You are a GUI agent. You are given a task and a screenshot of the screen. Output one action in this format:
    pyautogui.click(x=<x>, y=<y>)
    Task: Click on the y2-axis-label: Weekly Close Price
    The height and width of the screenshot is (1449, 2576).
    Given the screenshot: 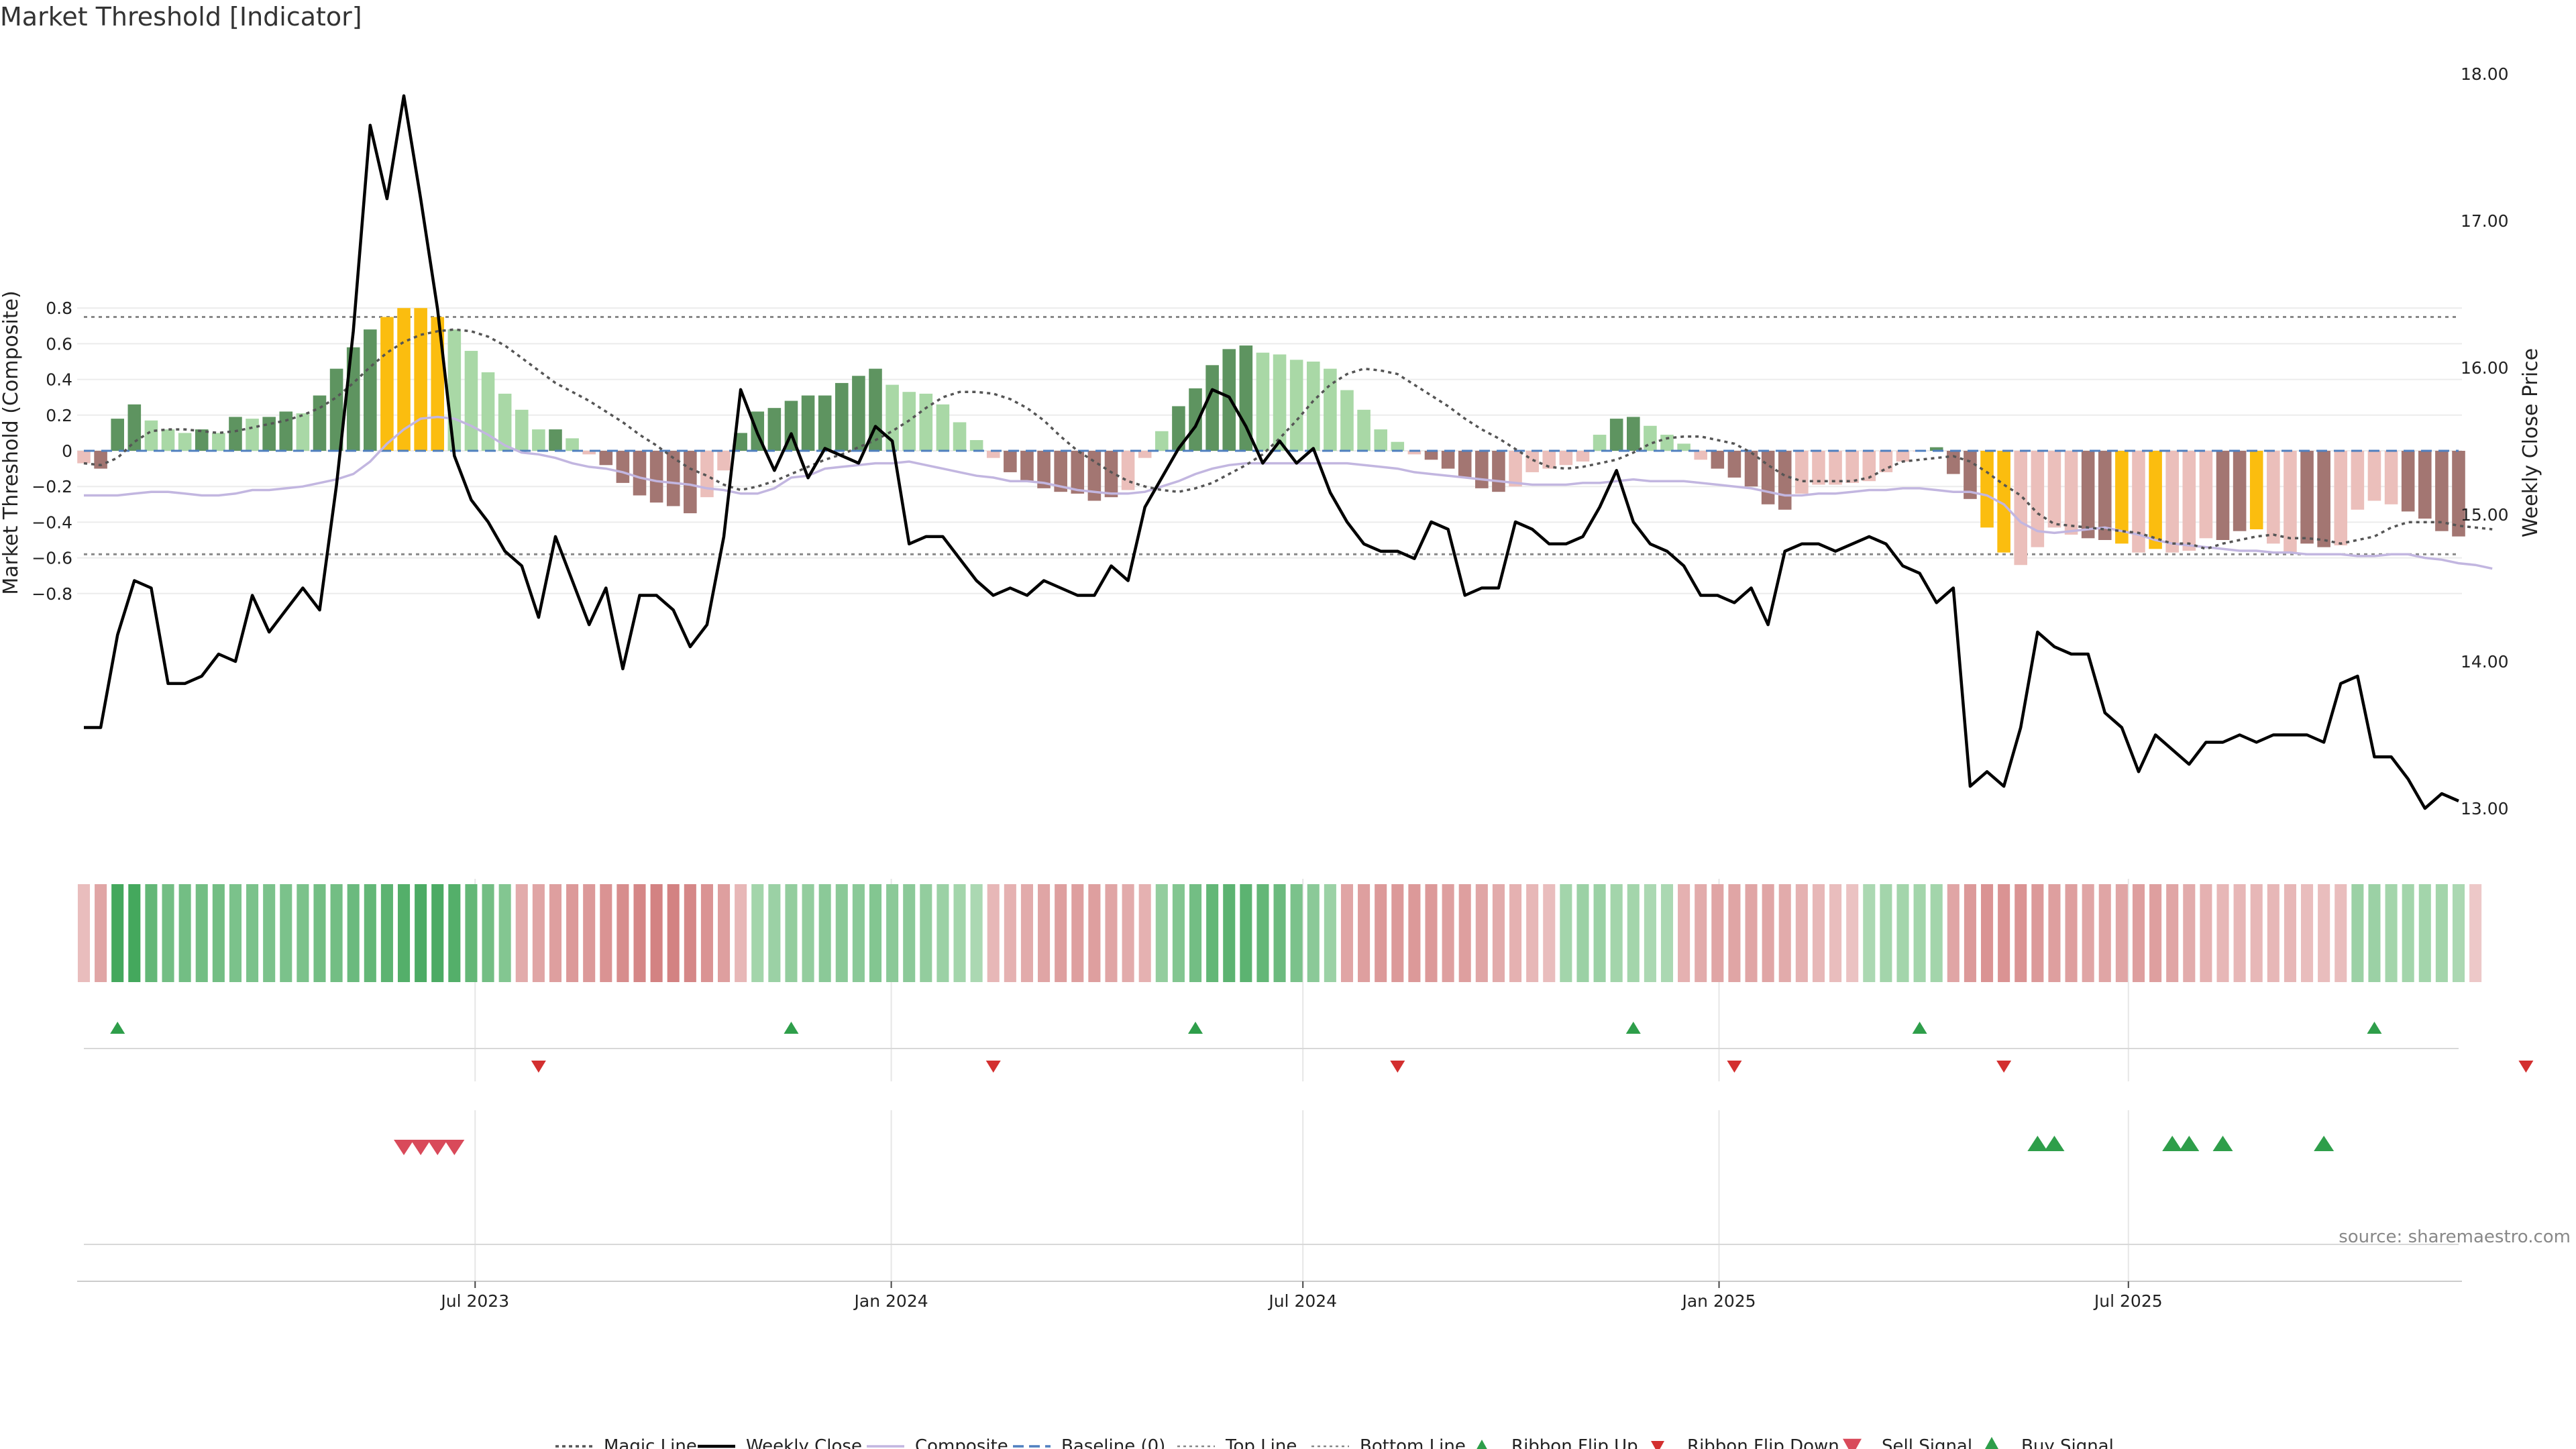 What is the action you would take?
    pyautogui.click(x=2530, y=442)
    